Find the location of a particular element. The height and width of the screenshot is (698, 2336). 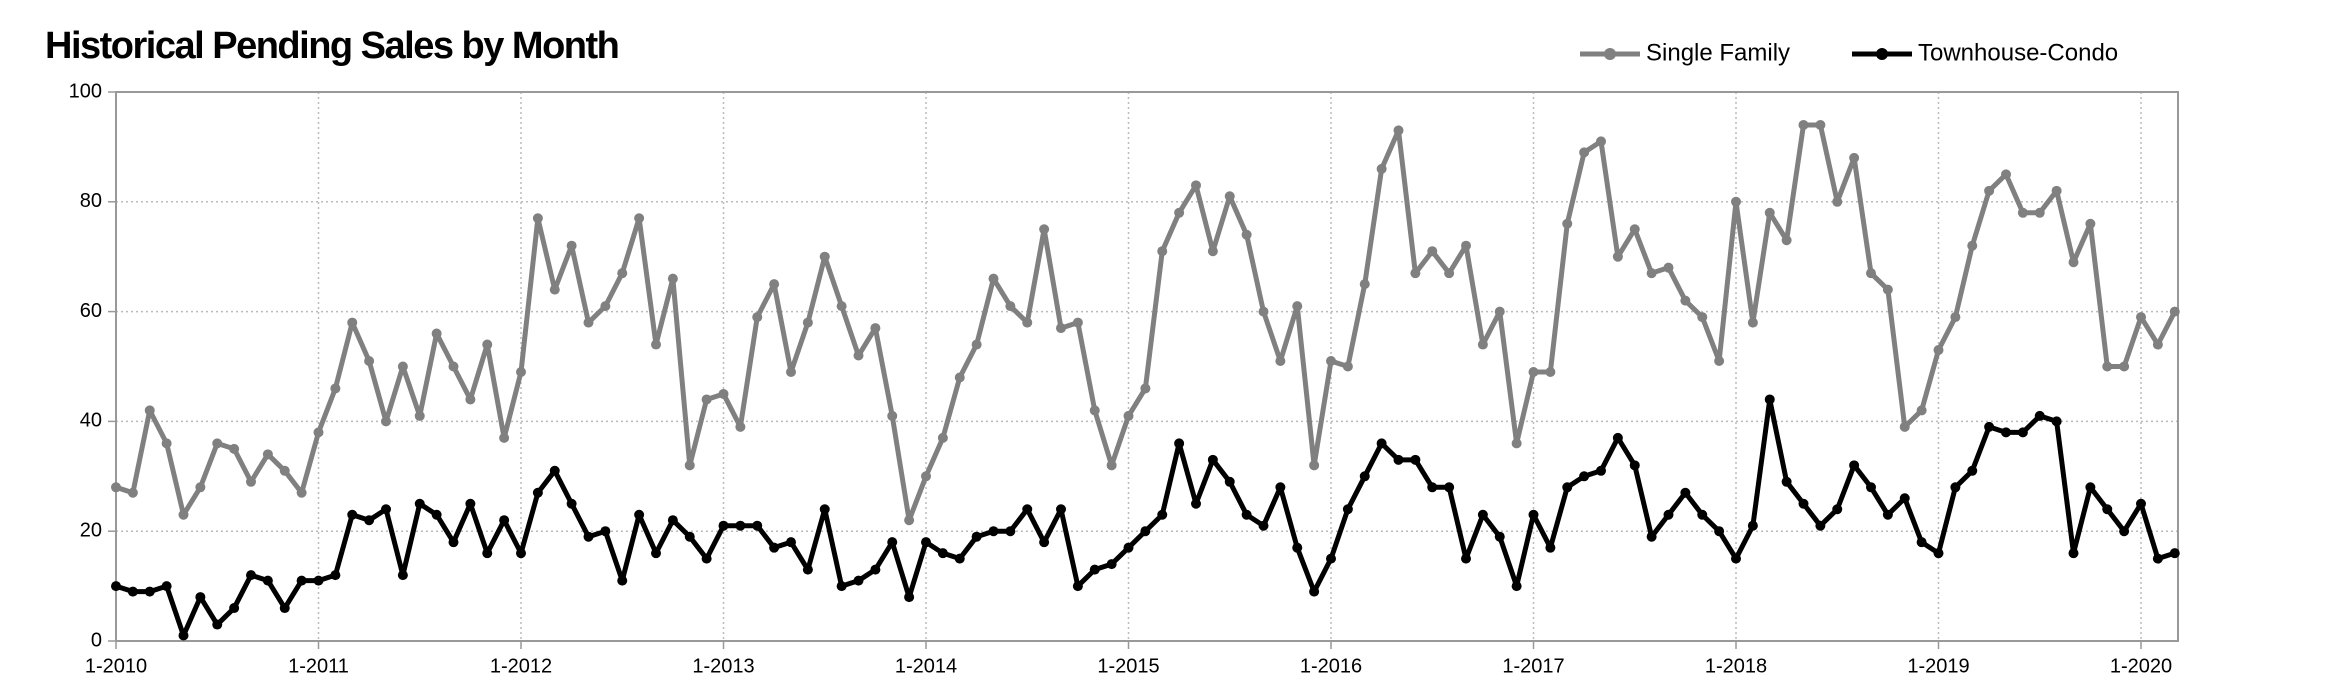

x-tick-label: 1-2010 is located at coordinates (116, 666).